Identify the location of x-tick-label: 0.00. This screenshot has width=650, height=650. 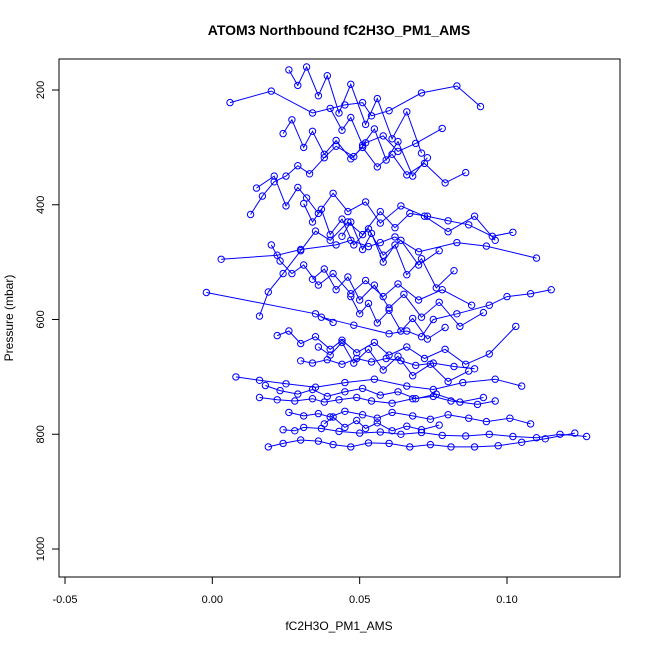
(212, 600).